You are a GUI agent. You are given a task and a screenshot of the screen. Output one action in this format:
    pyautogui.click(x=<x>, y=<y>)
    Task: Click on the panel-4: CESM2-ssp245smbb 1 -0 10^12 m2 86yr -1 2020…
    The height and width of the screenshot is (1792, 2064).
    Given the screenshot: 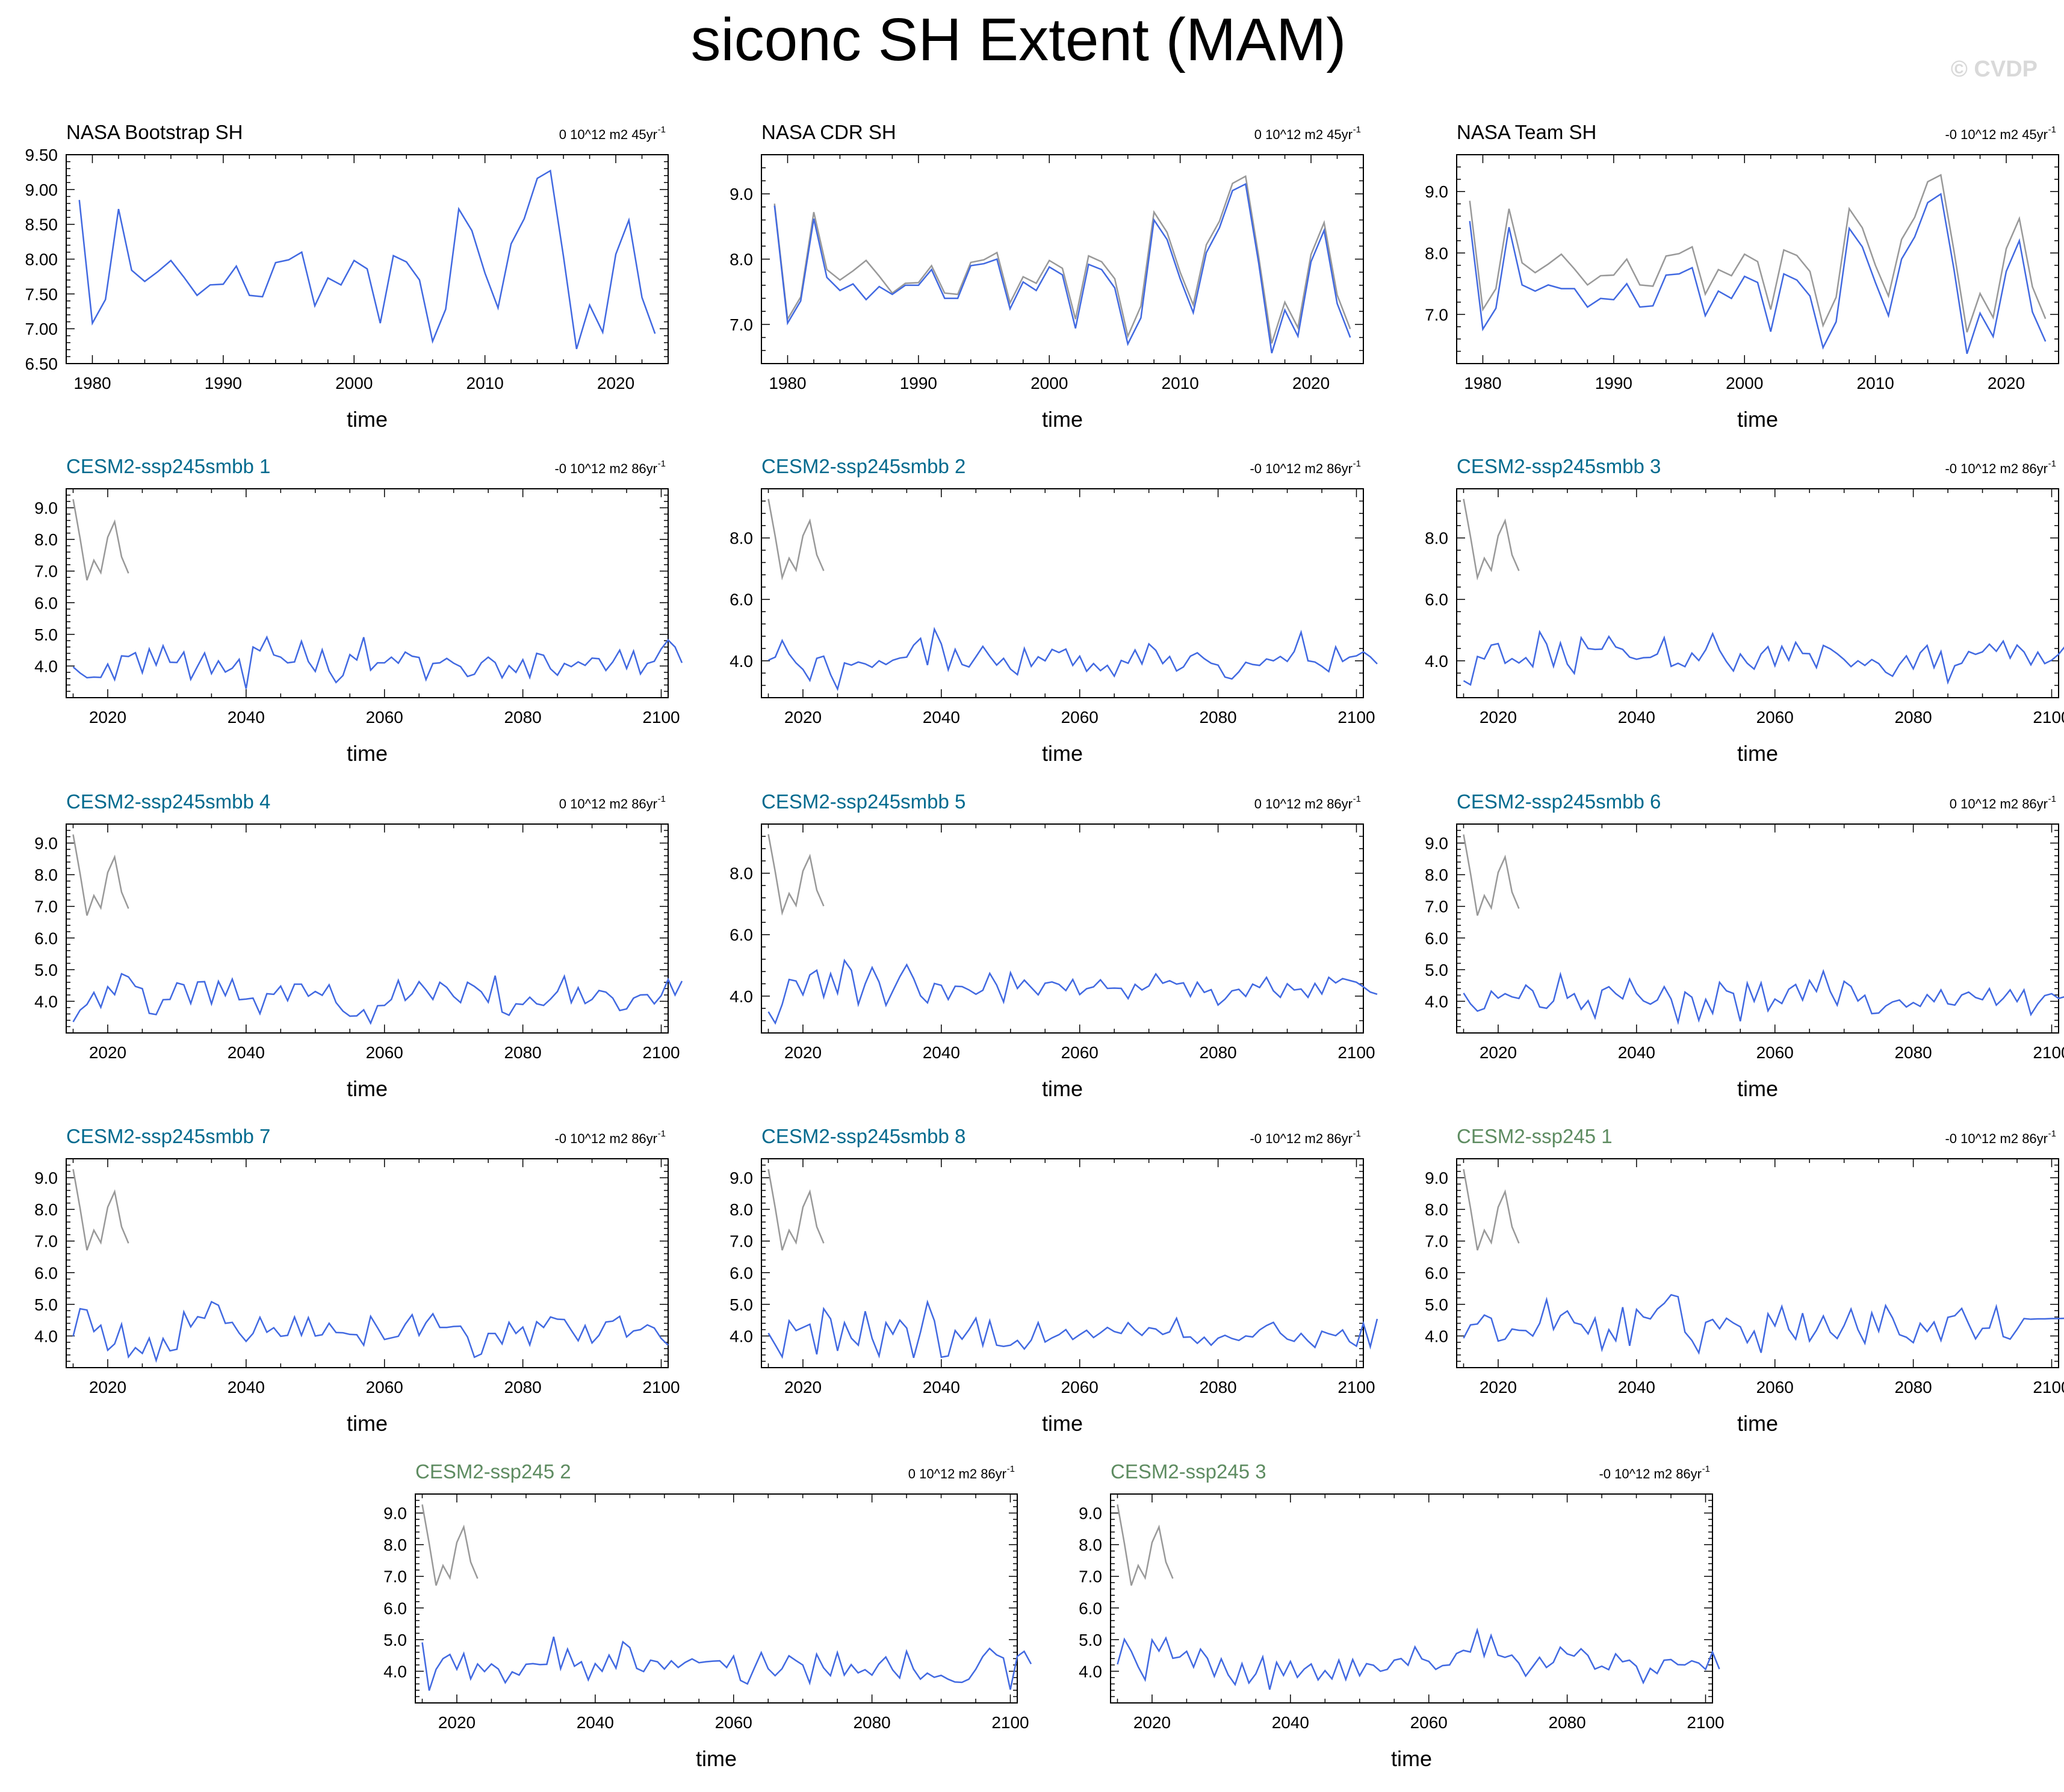 What is the action you would take?
    pyautogui.click(x=358, y=611)
    